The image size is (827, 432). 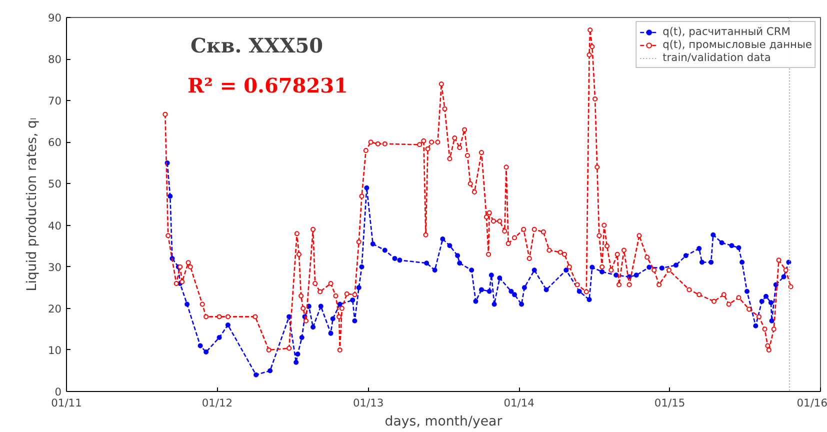 What do you see at coordinates (811, 403) in the screenshot?
I see `x-tick-label: 01/16` at bounding box center [811, 403].